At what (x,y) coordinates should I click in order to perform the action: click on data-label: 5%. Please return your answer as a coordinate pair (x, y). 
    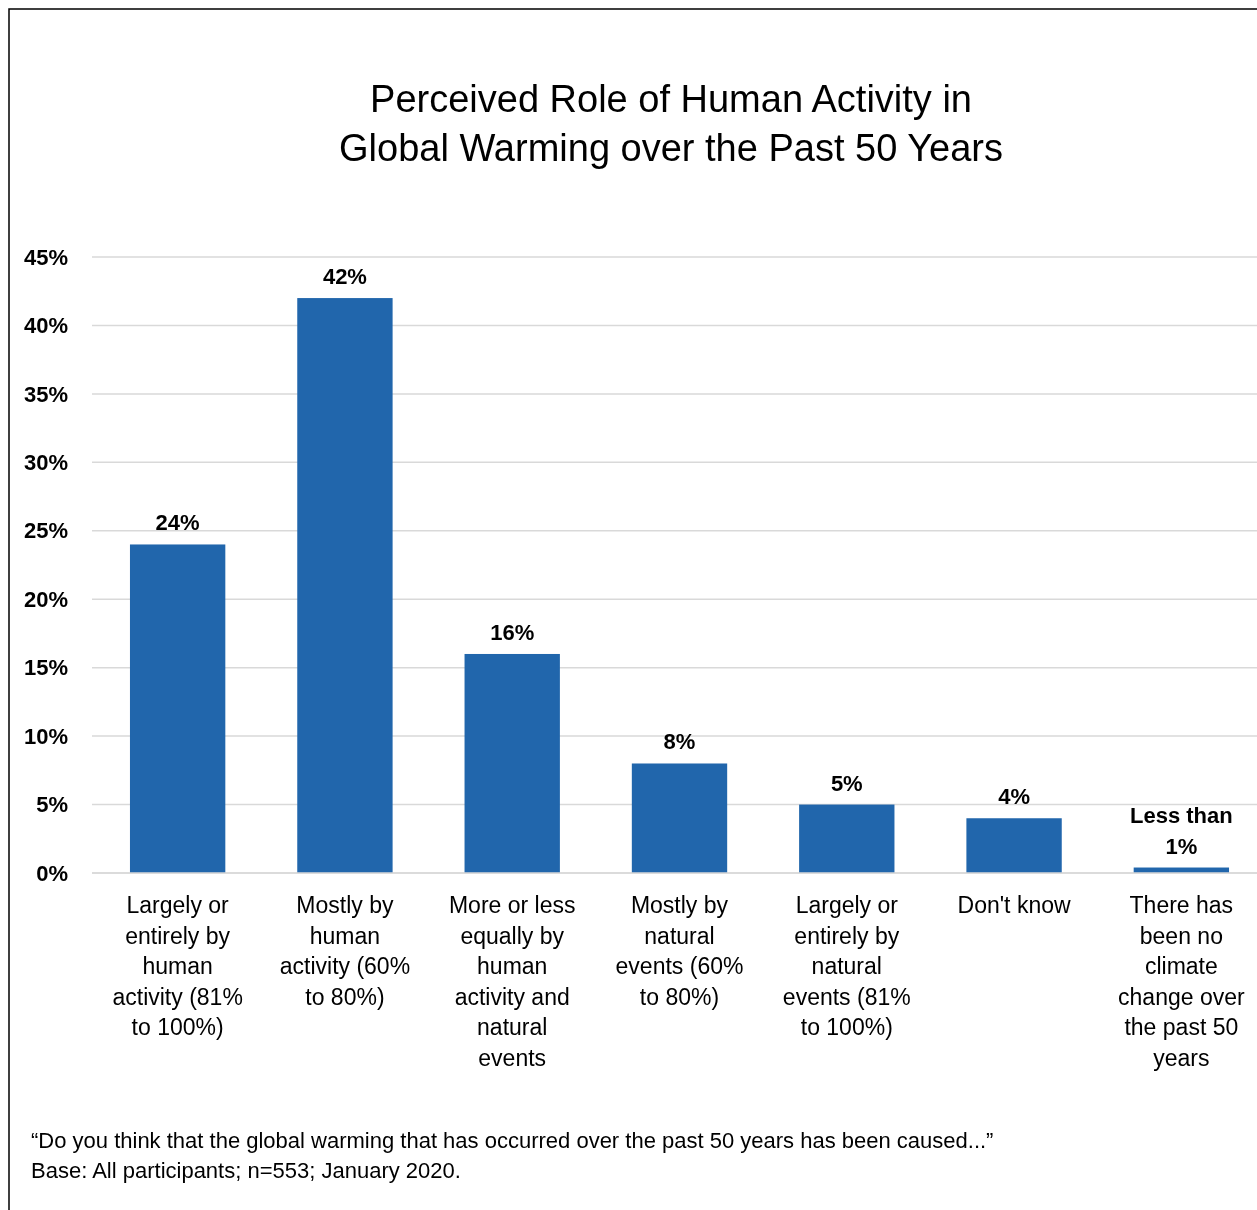
    Looking at the image, I should click on (846, 783).